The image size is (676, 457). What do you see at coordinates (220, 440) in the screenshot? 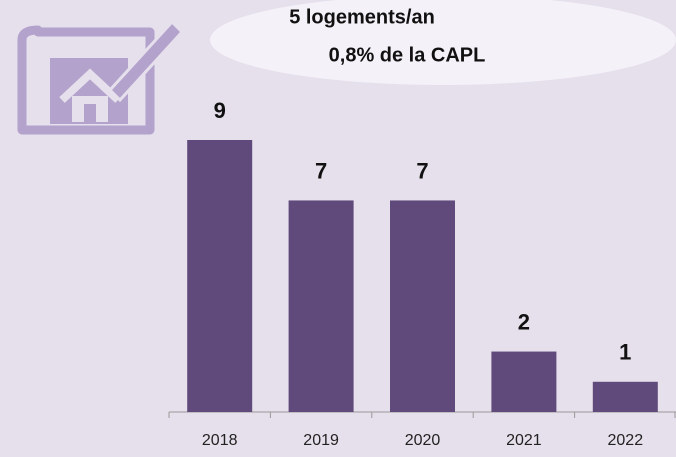
I see `x-tick-label: 2018` at bounding box center [220, 440].